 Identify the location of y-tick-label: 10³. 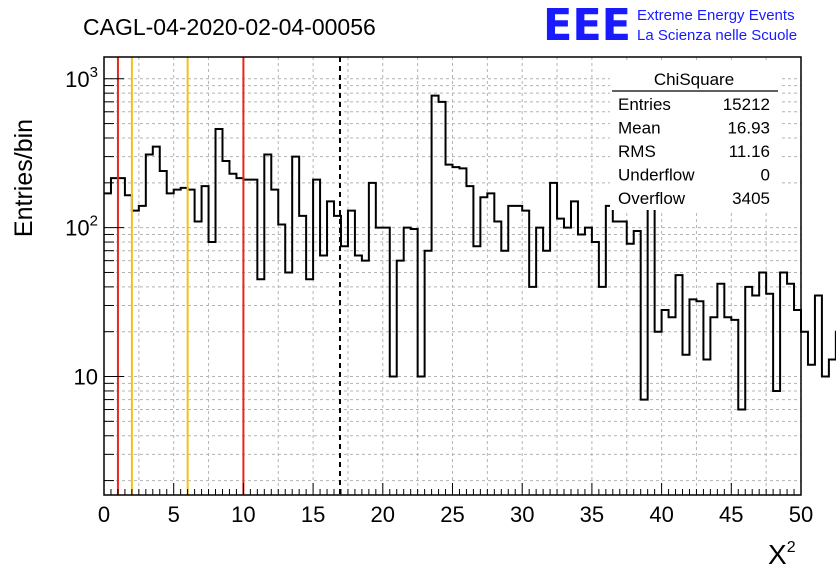
(81, 78).